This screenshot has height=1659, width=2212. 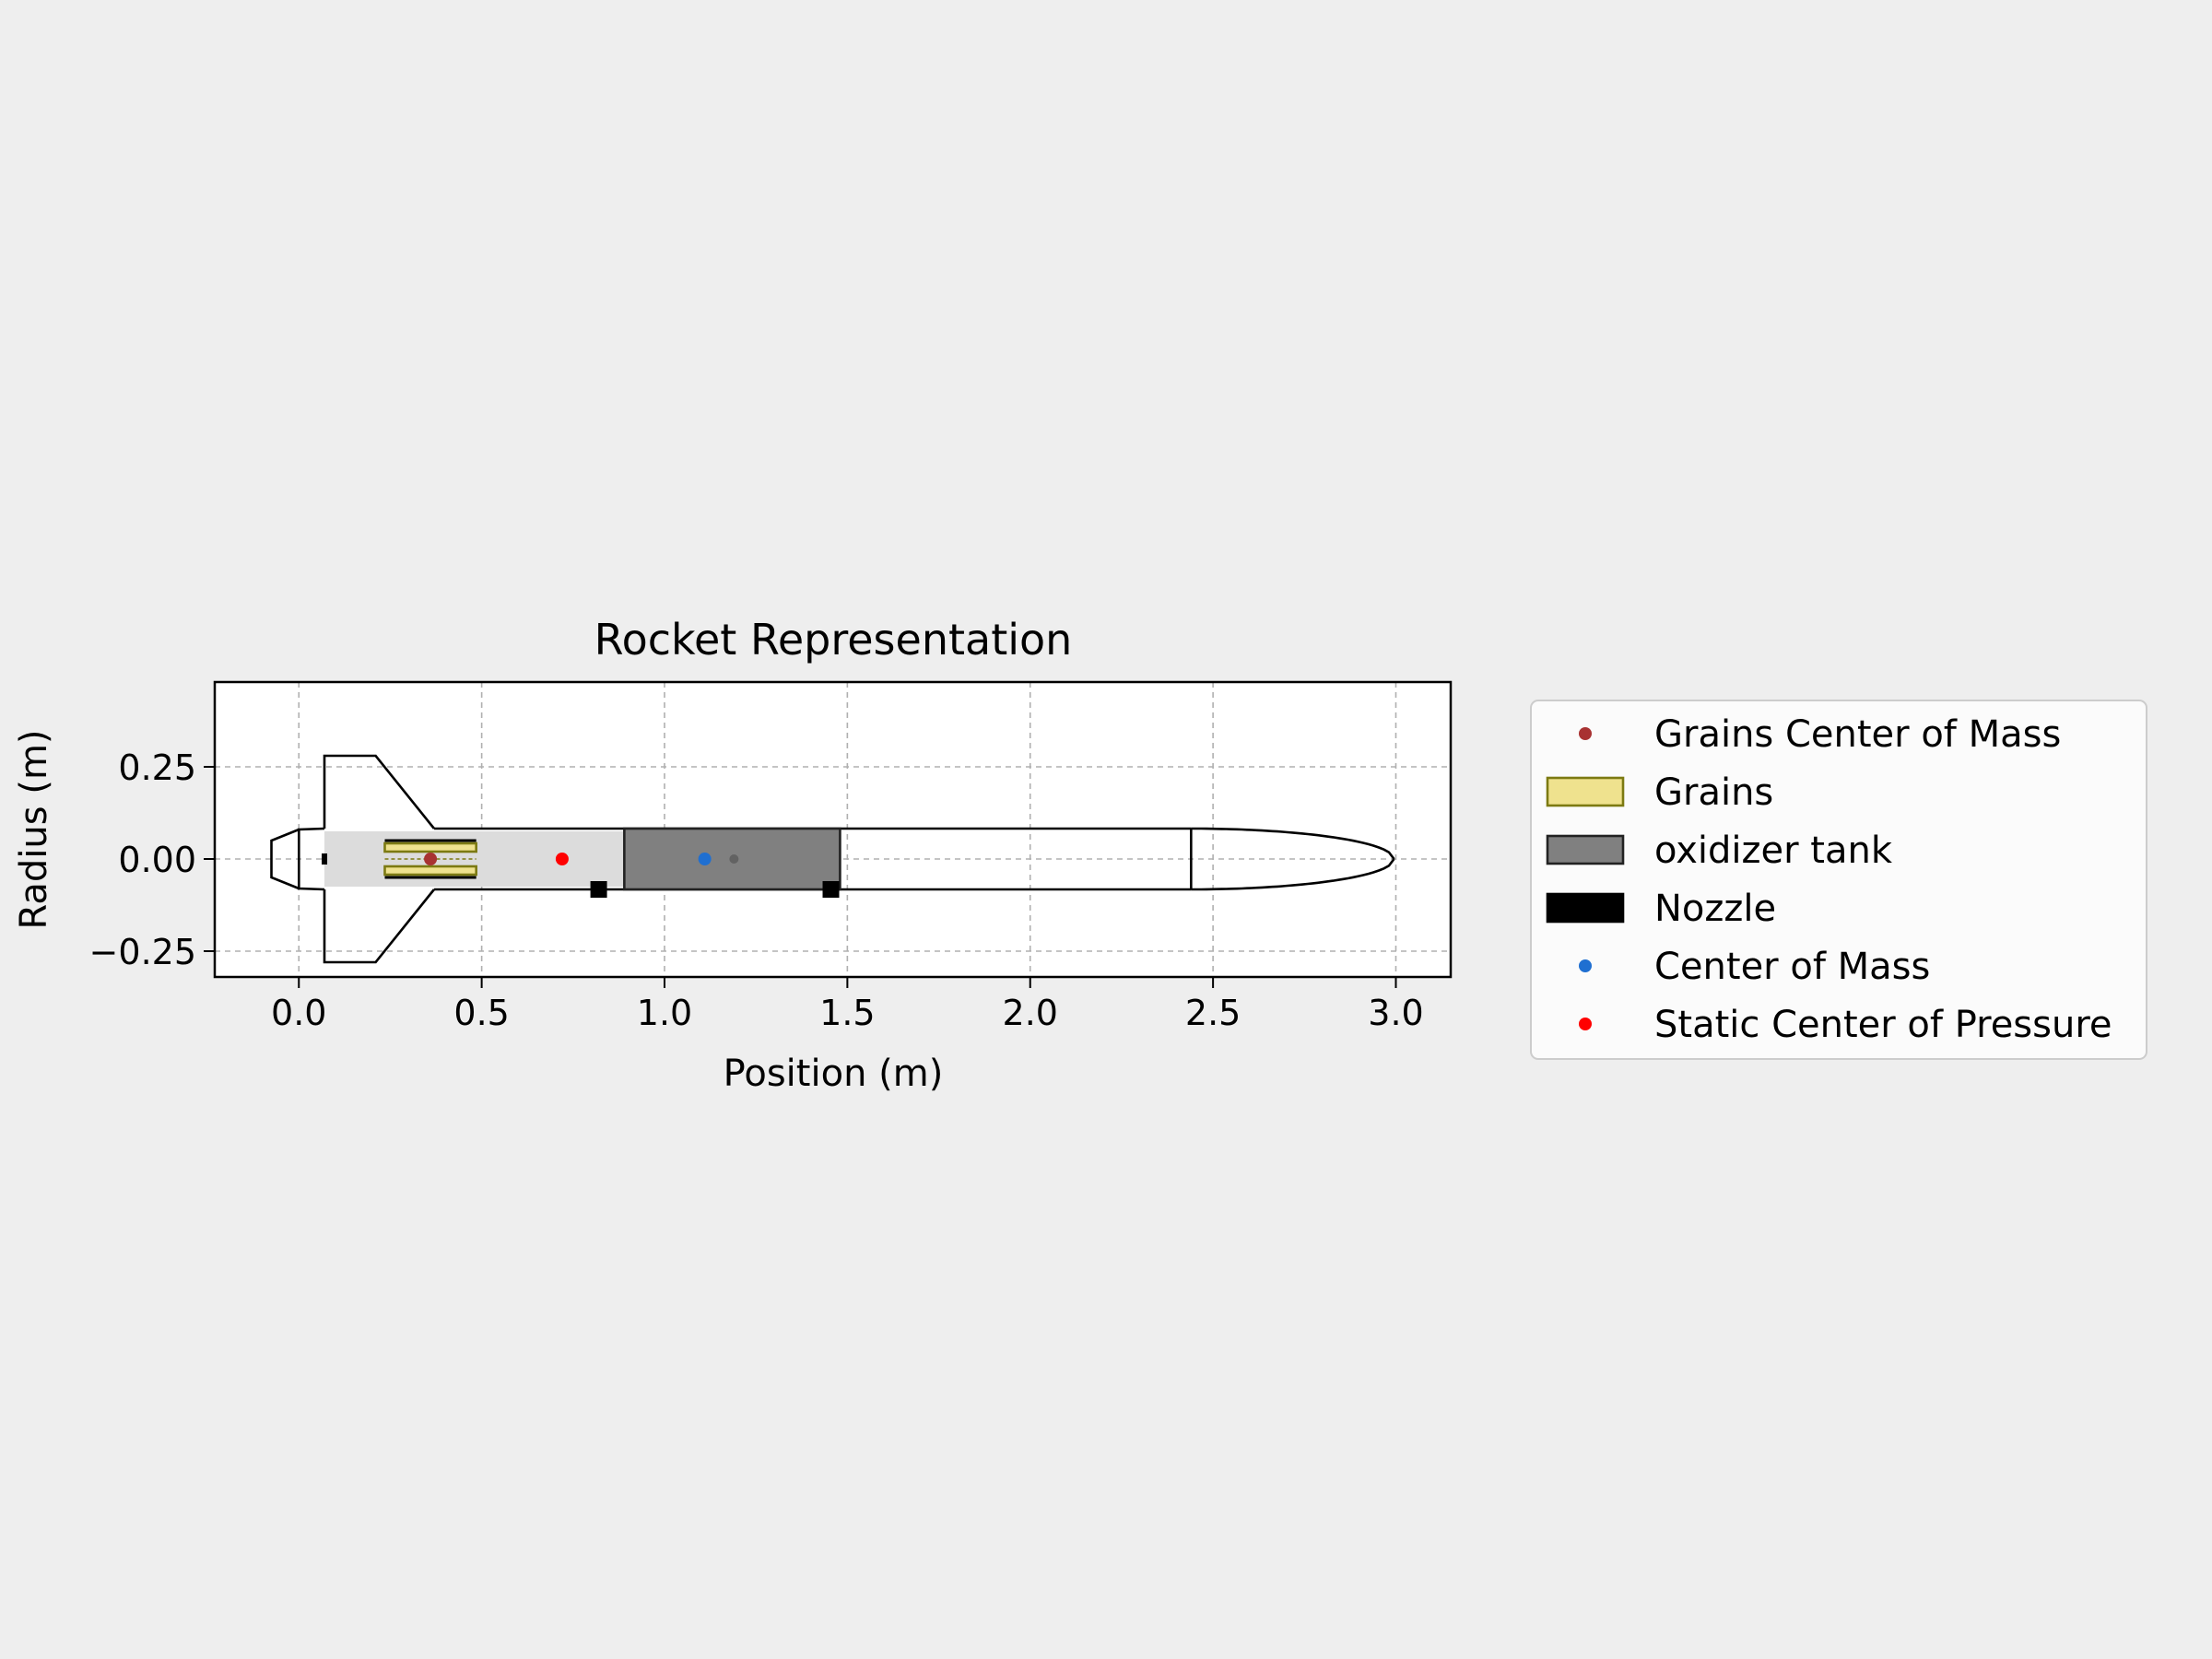 What do you see at coordinates (664, 1013) in the screenshot?
I see `x-tick-label: 1.0` at bounding box center [664, 1013].